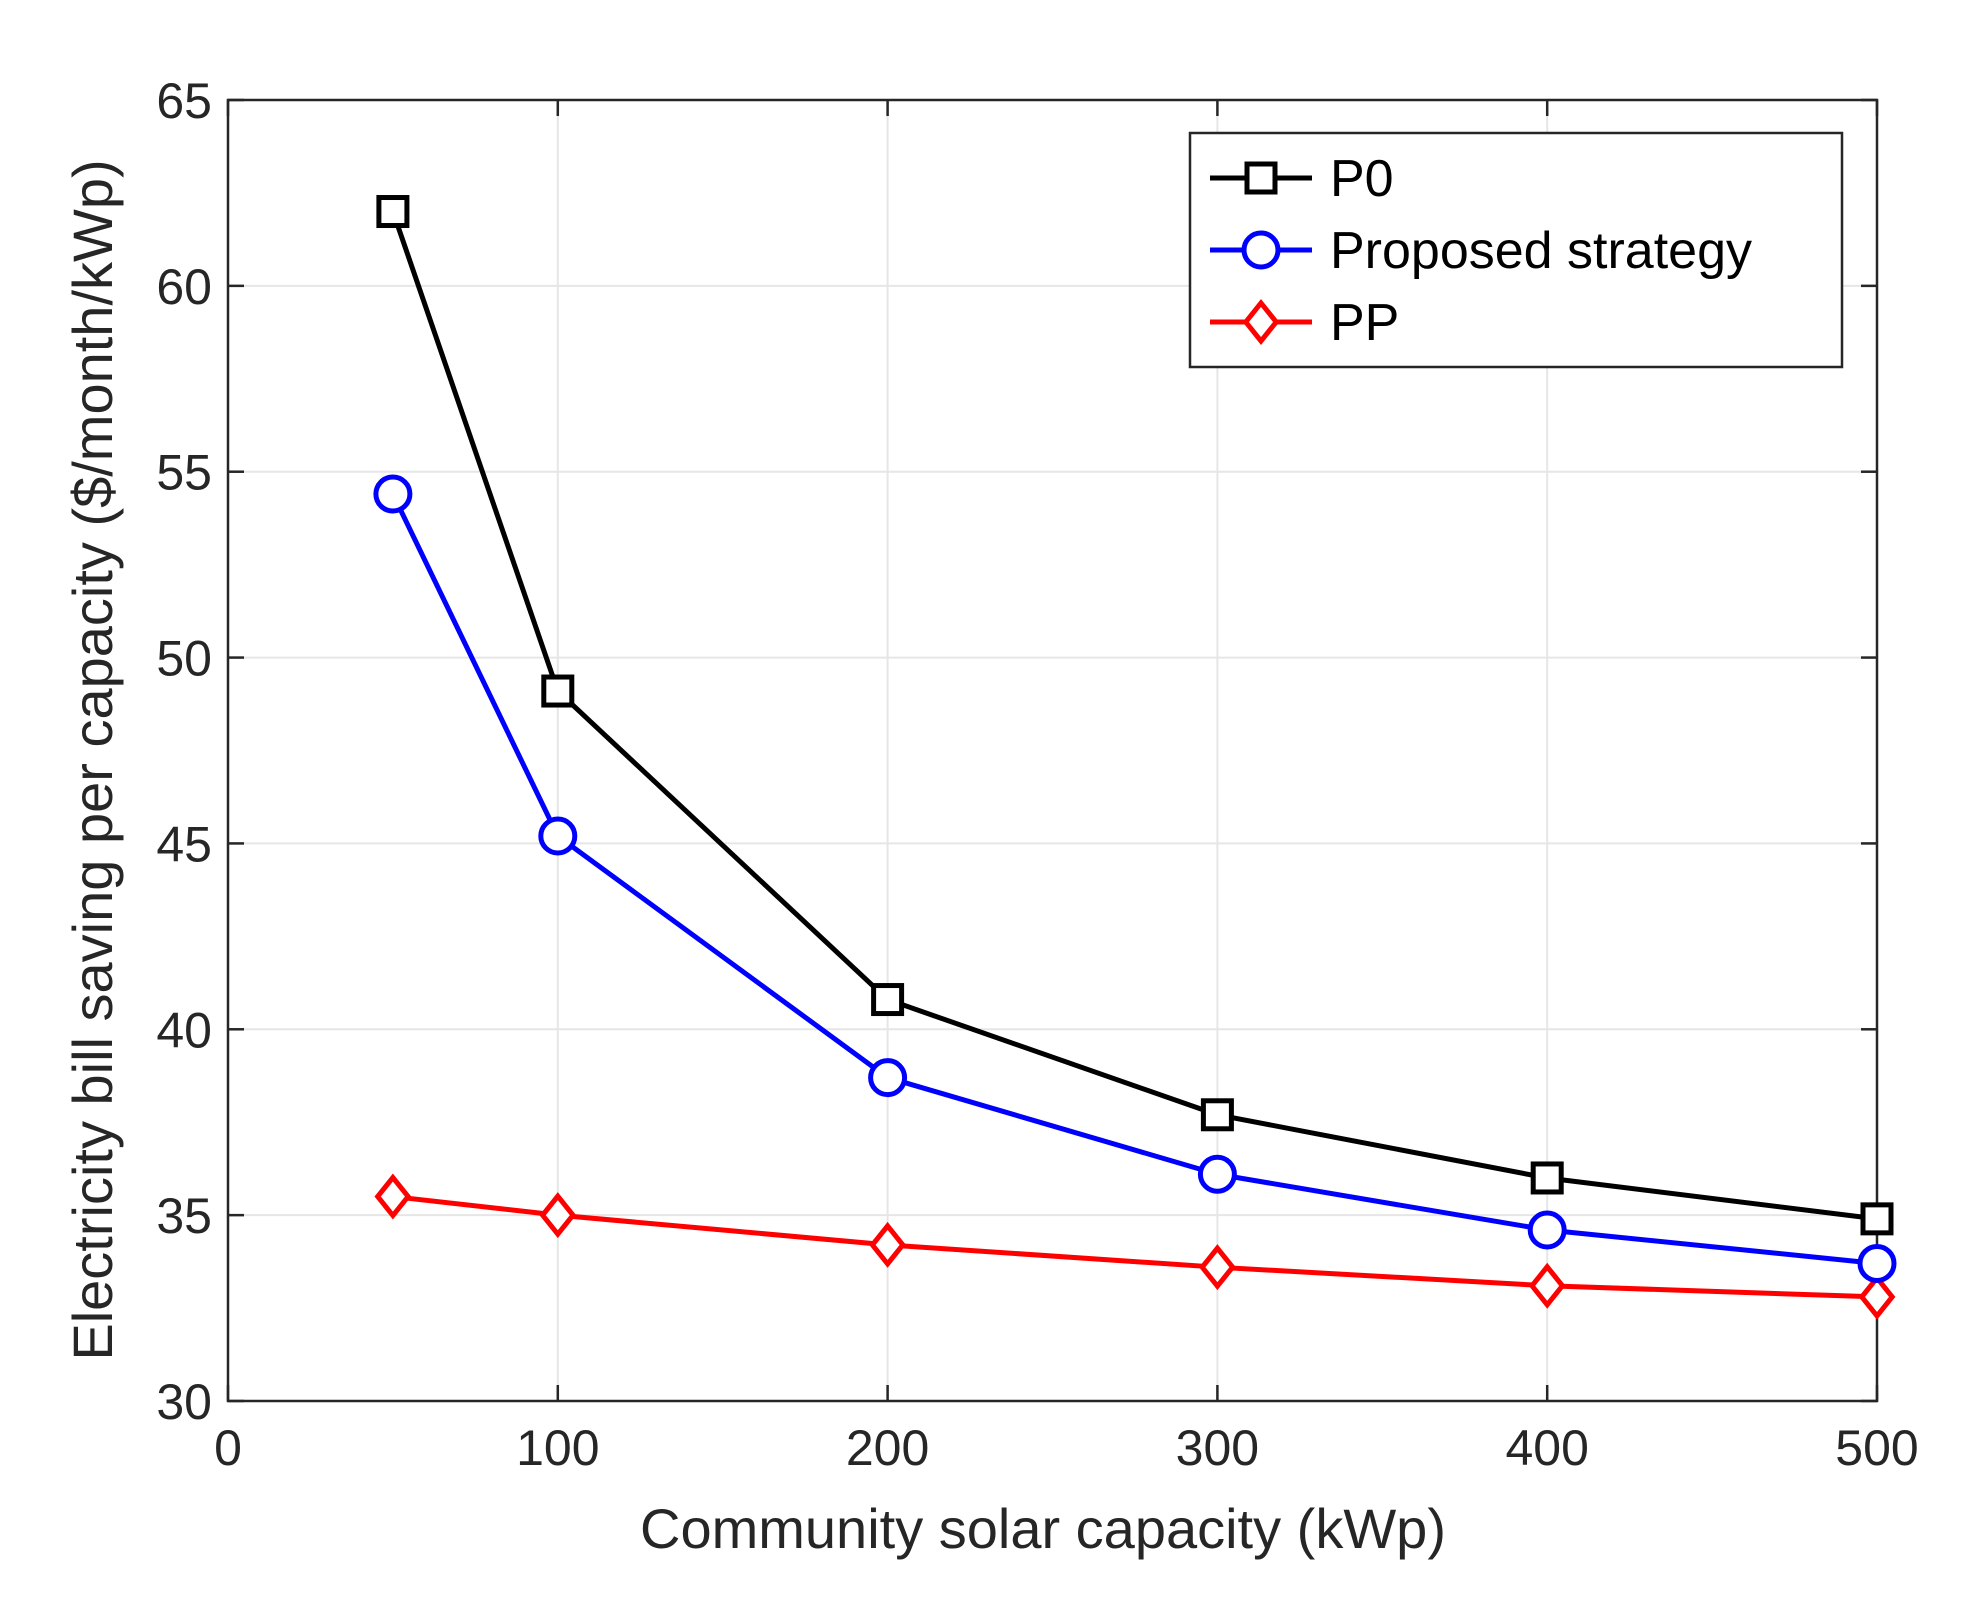 The height and width of the screenshot is (1614, 1962). I want to click on legend-label: Proposed strategy, so click(1541, 251).